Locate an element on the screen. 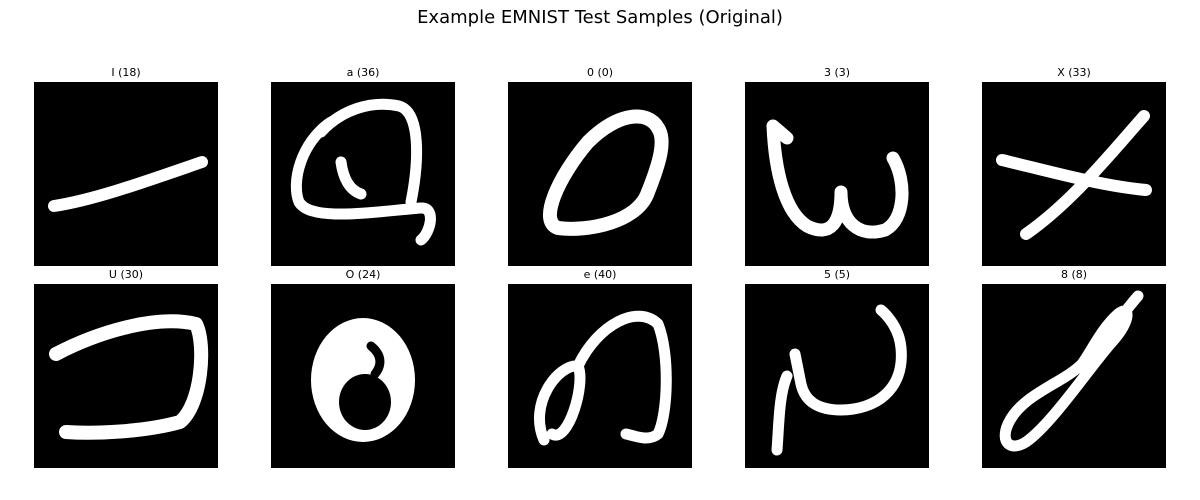  sample-cell: 8 (8) is located at coordinates (1074, 368).